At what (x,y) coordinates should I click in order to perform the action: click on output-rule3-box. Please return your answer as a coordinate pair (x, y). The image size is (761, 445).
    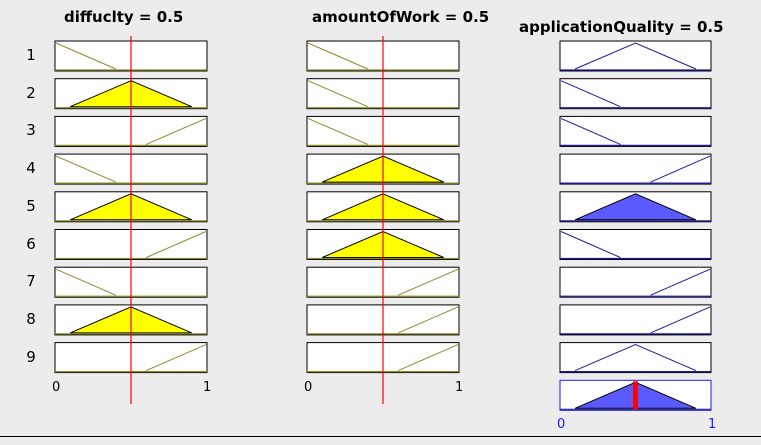
    Looking at the image, I should click on (635, 131).